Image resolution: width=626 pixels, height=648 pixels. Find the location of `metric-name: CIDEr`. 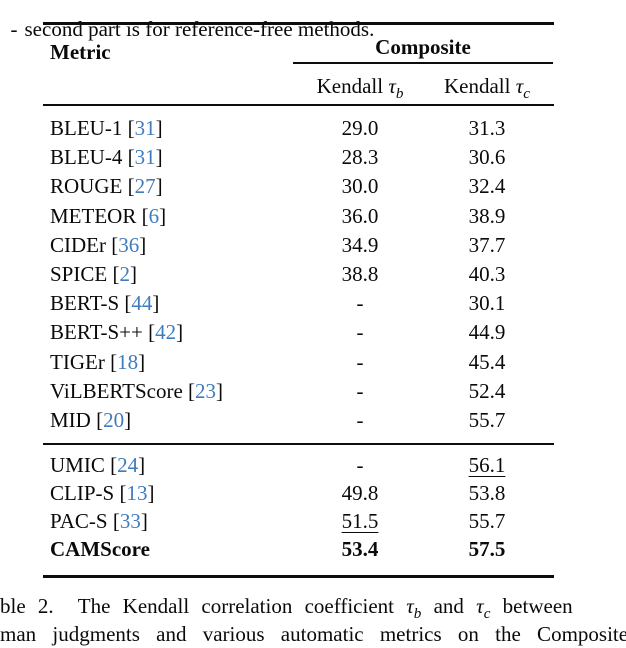

metric-name: CIDEr is located at coordinates (78, 244).